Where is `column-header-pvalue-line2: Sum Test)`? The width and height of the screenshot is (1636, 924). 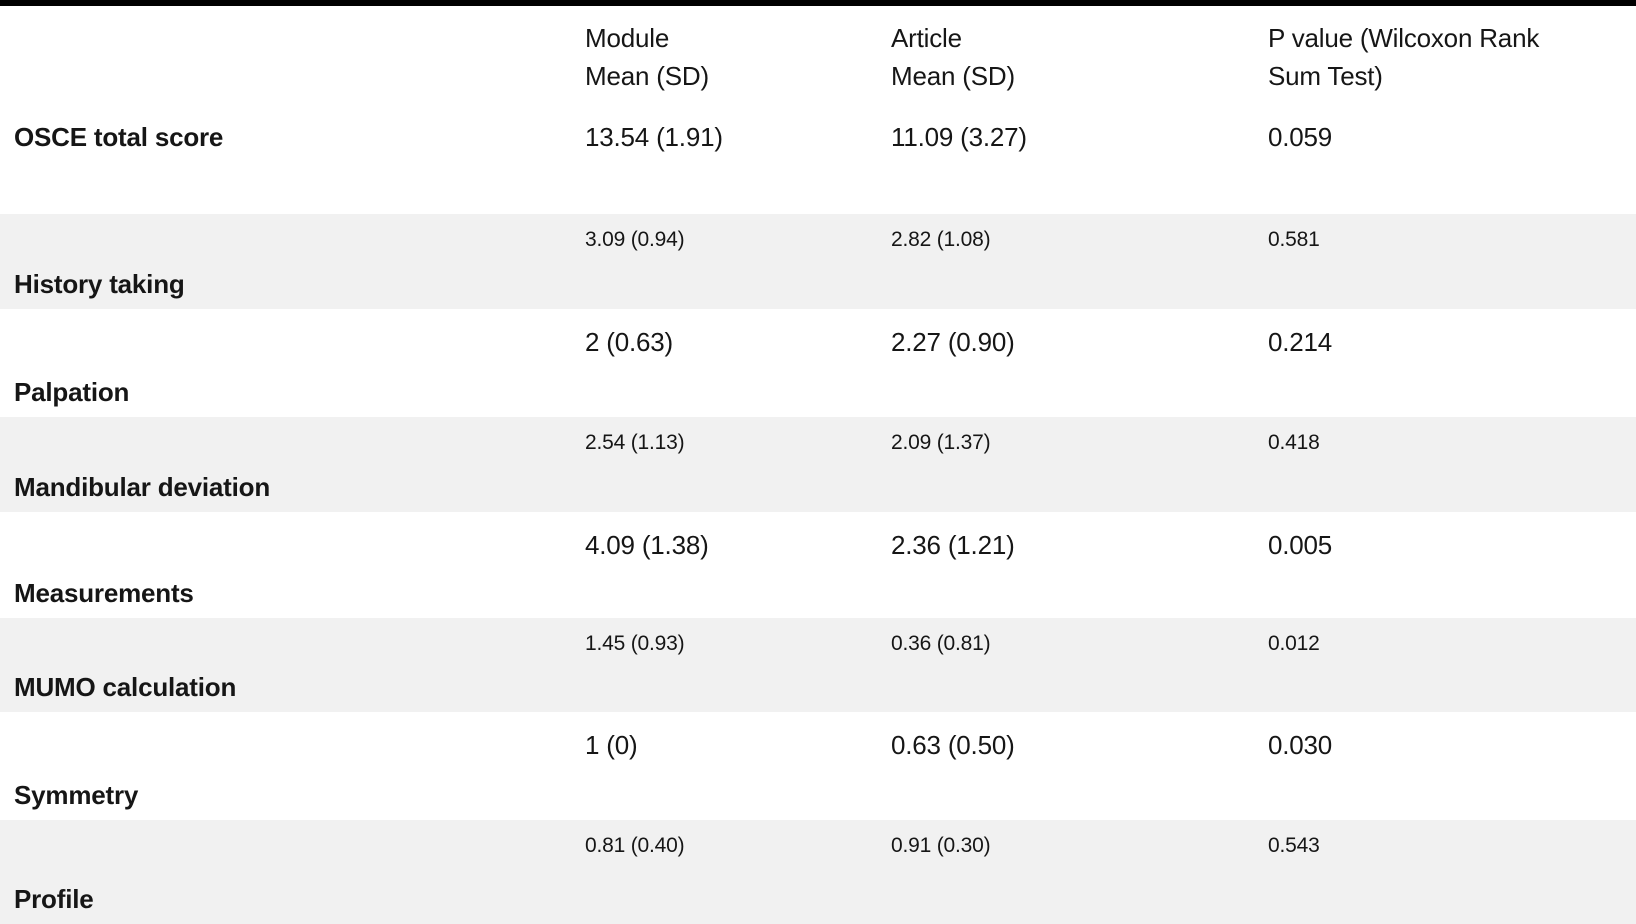 column-header-pvalue-line2: Sum Test) is located at coordinates (1325, 76).